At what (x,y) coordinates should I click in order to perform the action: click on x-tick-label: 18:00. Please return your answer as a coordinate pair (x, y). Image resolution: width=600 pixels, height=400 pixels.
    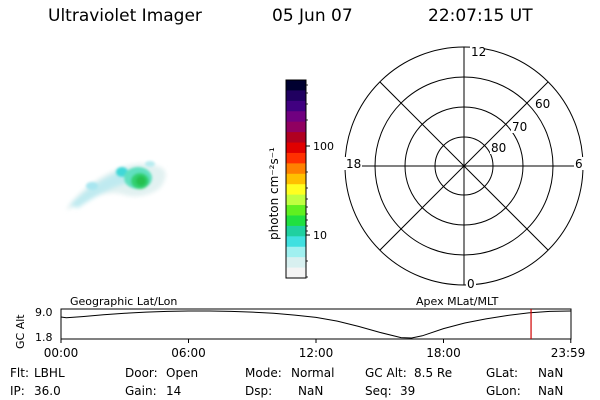
    Looking at the image, I should click on (443, 353).